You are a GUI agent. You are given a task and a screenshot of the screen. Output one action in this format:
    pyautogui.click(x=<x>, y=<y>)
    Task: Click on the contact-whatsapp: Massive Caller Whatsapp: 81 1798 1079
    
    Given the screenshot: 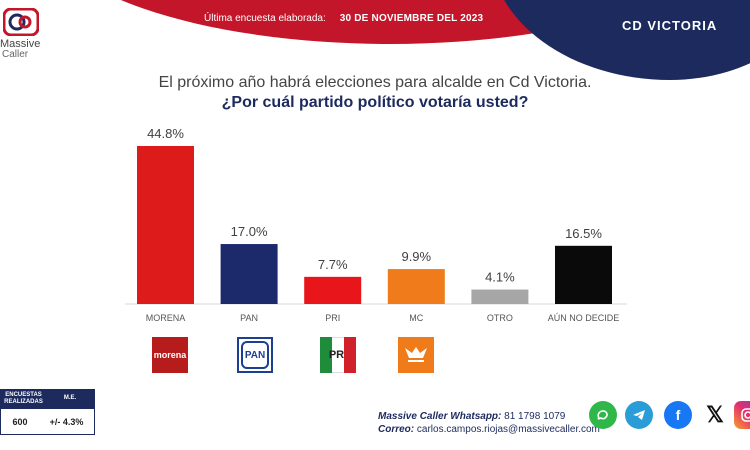 What is the action you would take?
    pyautogui.click(x=471, y=416)
    